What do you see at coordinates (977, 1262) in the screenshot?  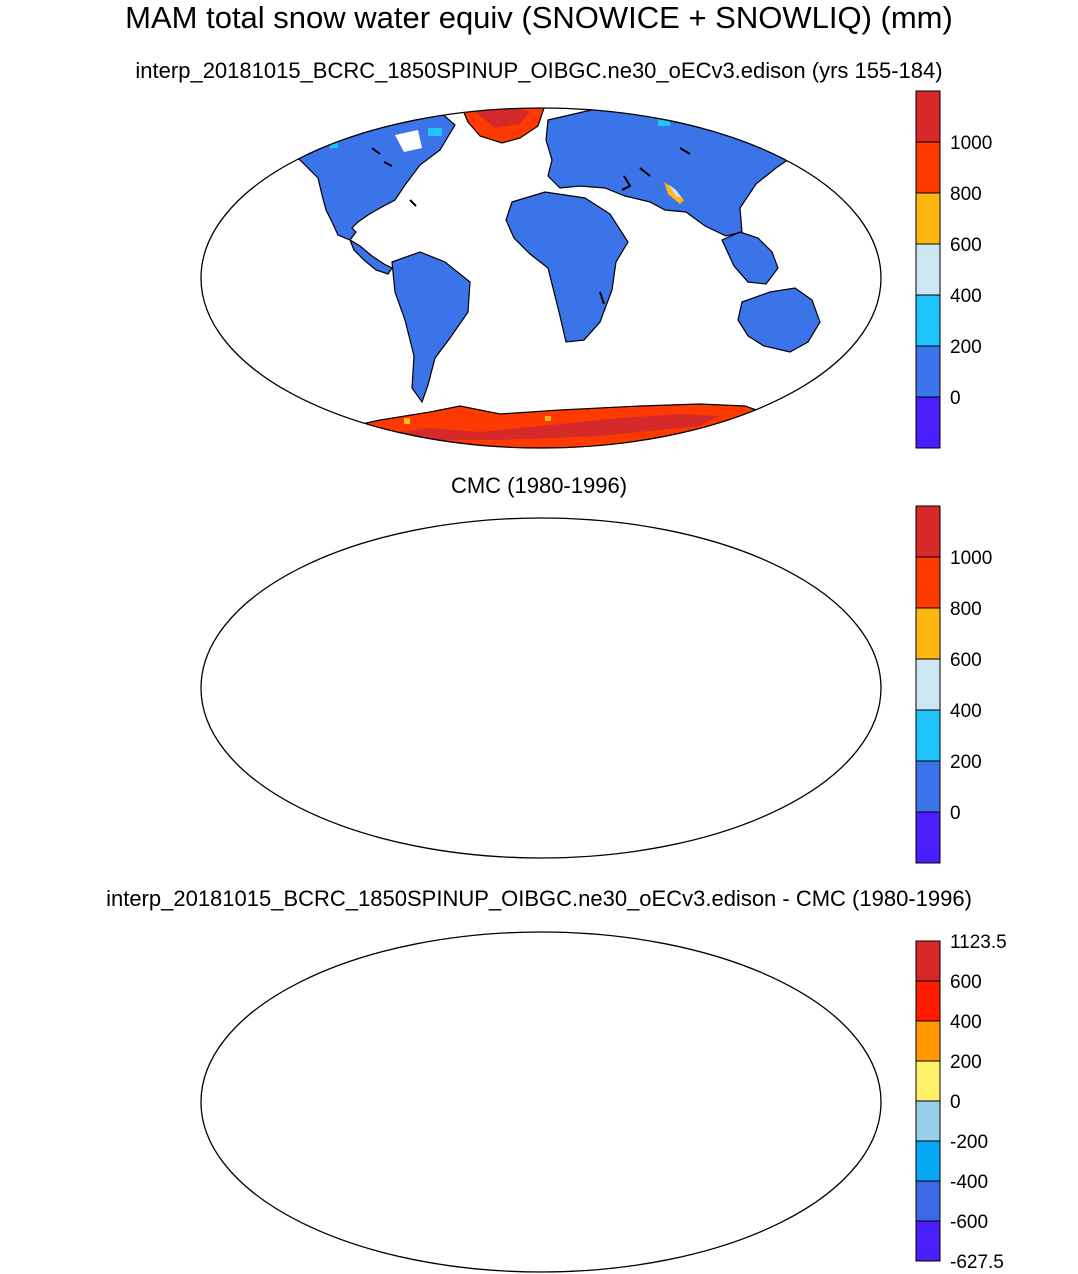 I see `colorbar-tick-label: -627.5` at bounding box center [977, 1262].